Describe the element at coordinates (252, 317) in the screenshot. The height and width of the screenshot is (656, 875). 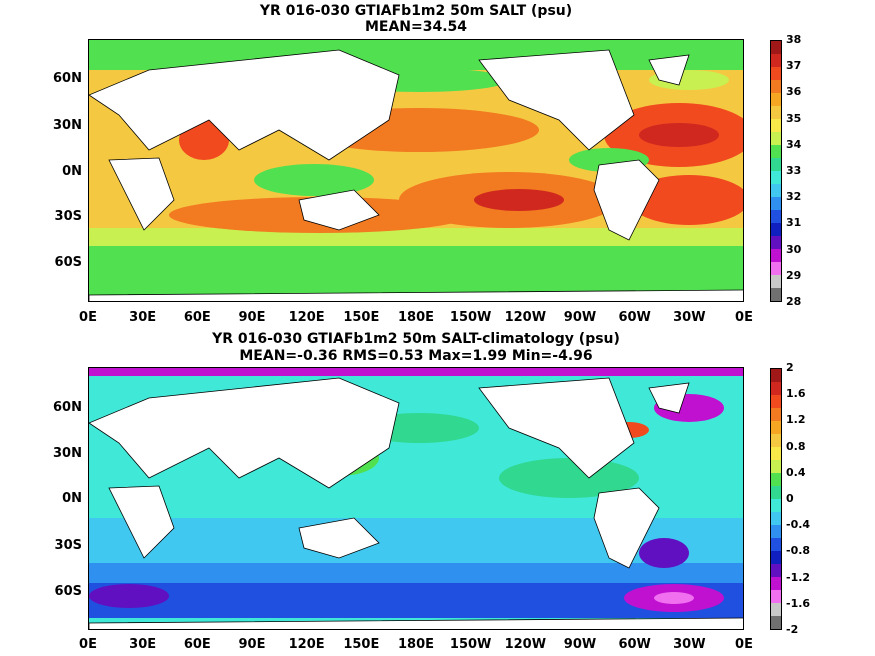
I see `top-lon-label: 90E` at that location.